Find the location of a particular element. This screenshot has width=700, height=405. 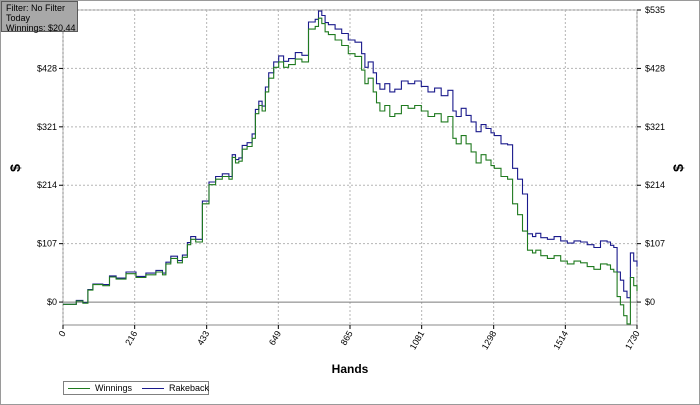

y-tick-label-right: $428 is located at coordinates (655, 68).